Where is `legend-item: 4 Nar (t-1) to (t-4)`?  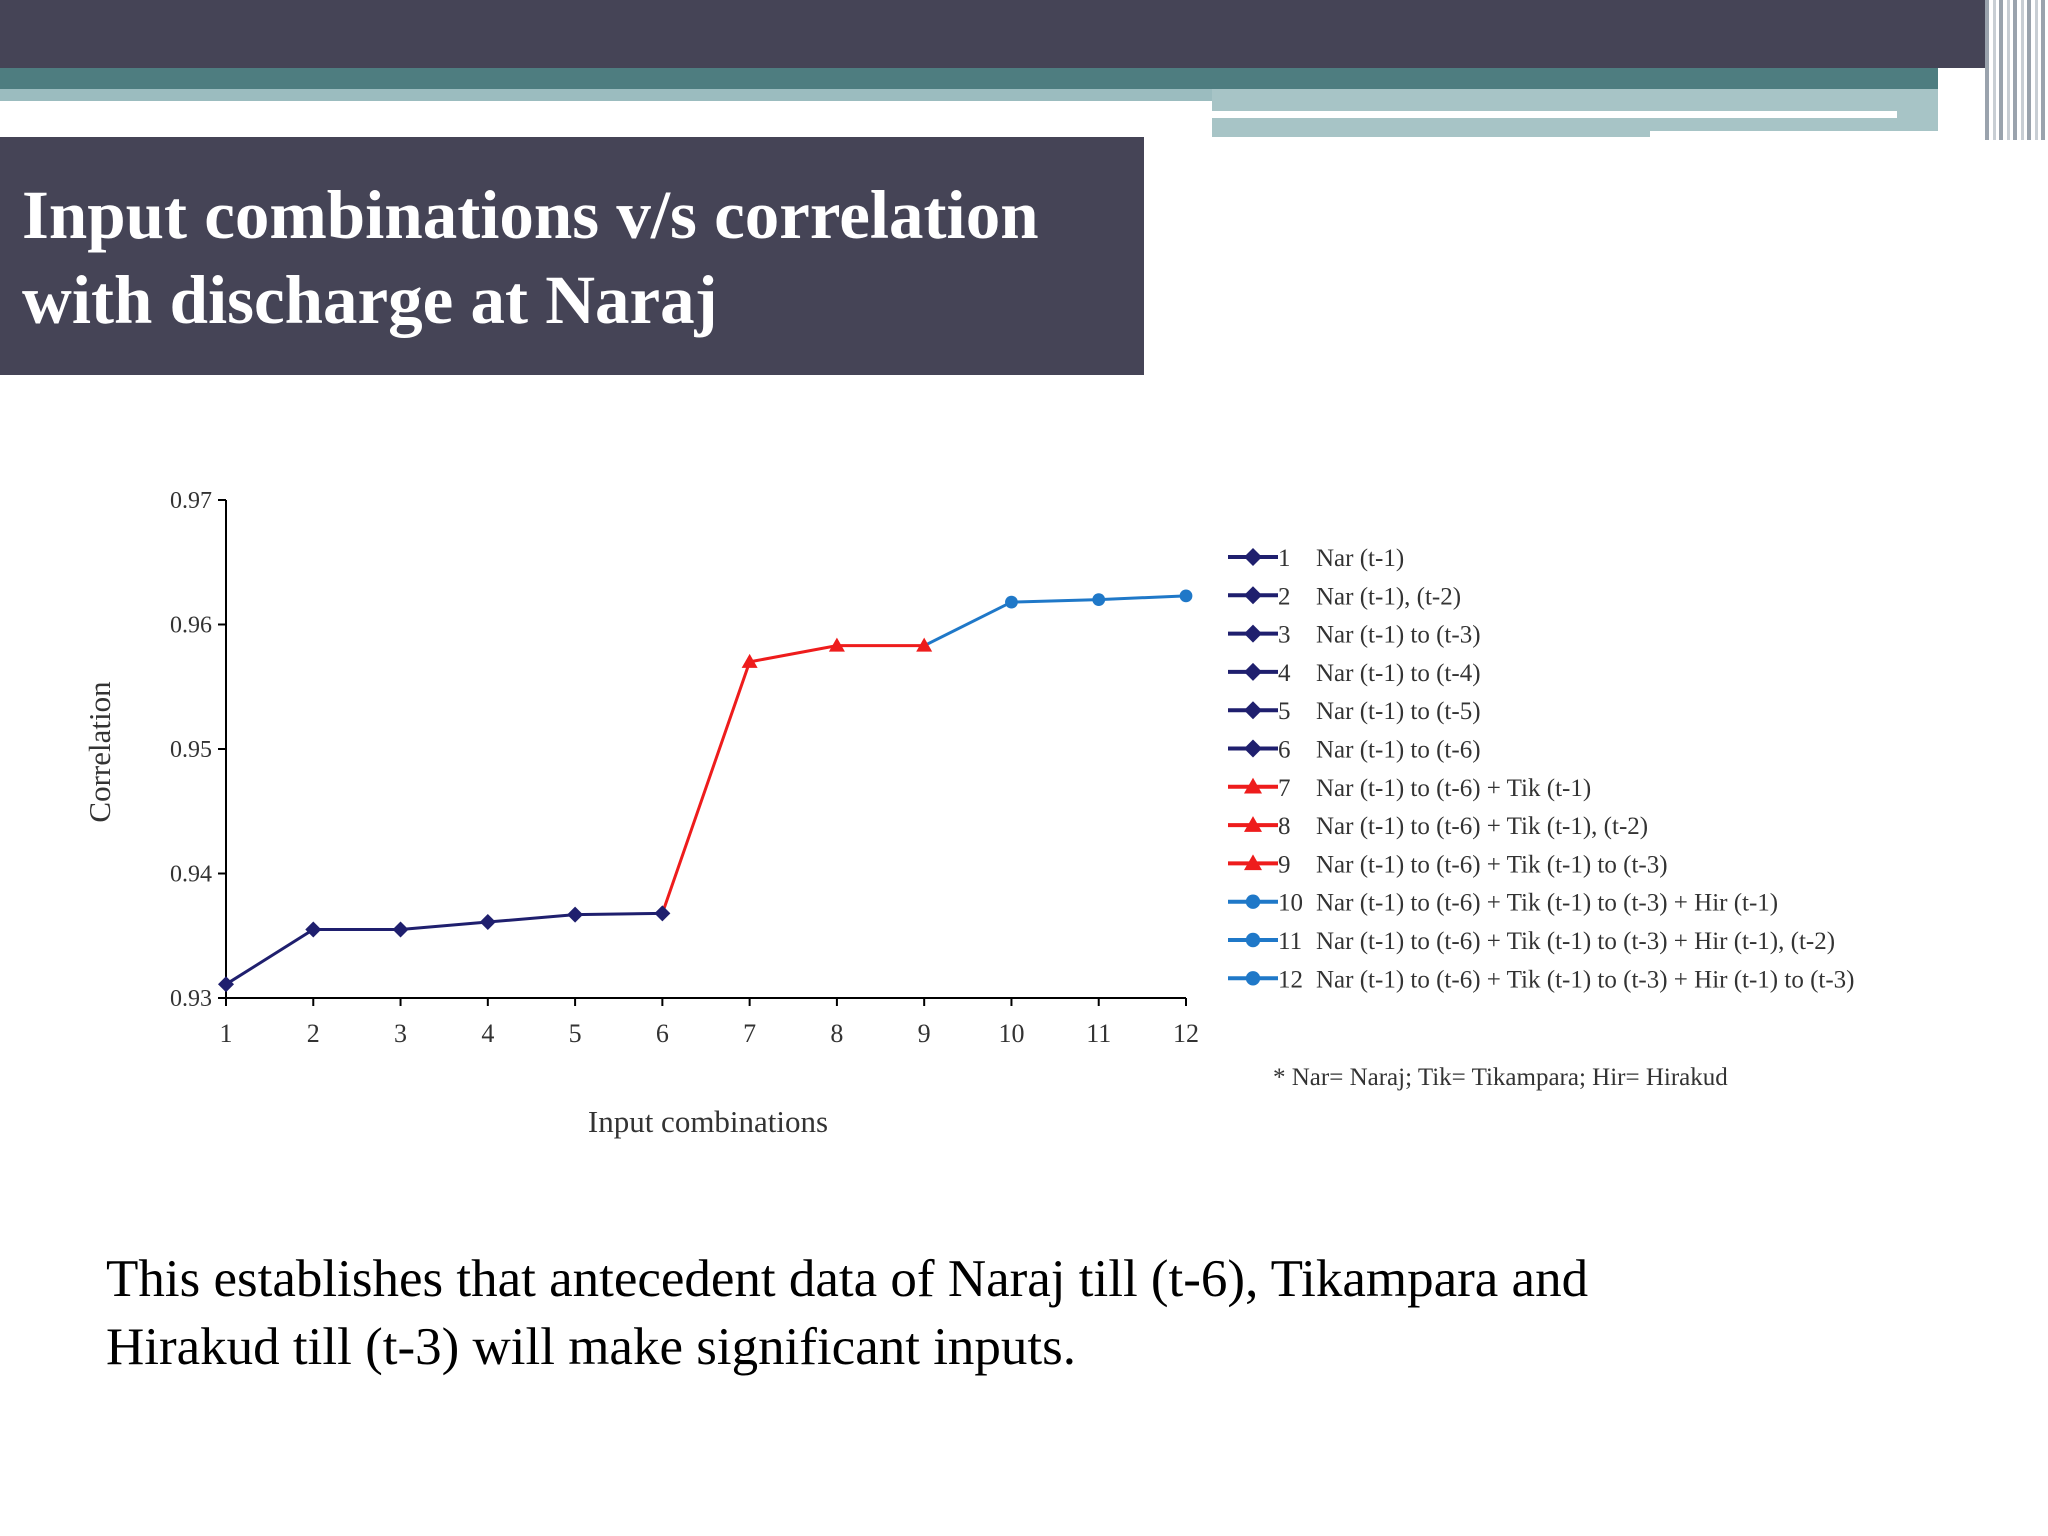
legend-item: 4 Nar (t-1) to (t-4) is located at coordinates (1354, 673).